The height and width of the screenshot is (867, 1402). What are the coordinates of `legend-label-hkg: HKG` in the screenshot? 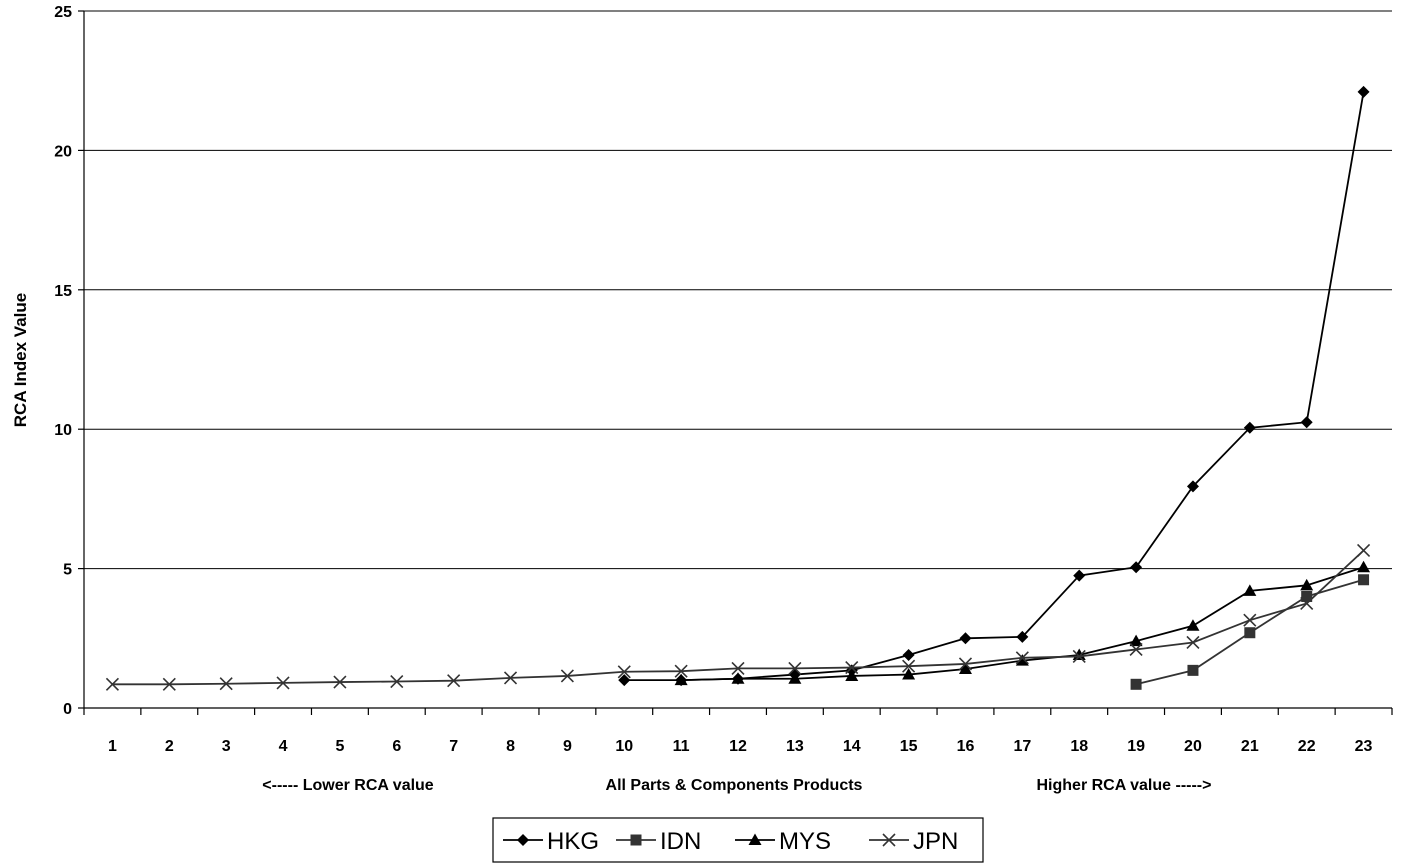 It's located at (573, 841).